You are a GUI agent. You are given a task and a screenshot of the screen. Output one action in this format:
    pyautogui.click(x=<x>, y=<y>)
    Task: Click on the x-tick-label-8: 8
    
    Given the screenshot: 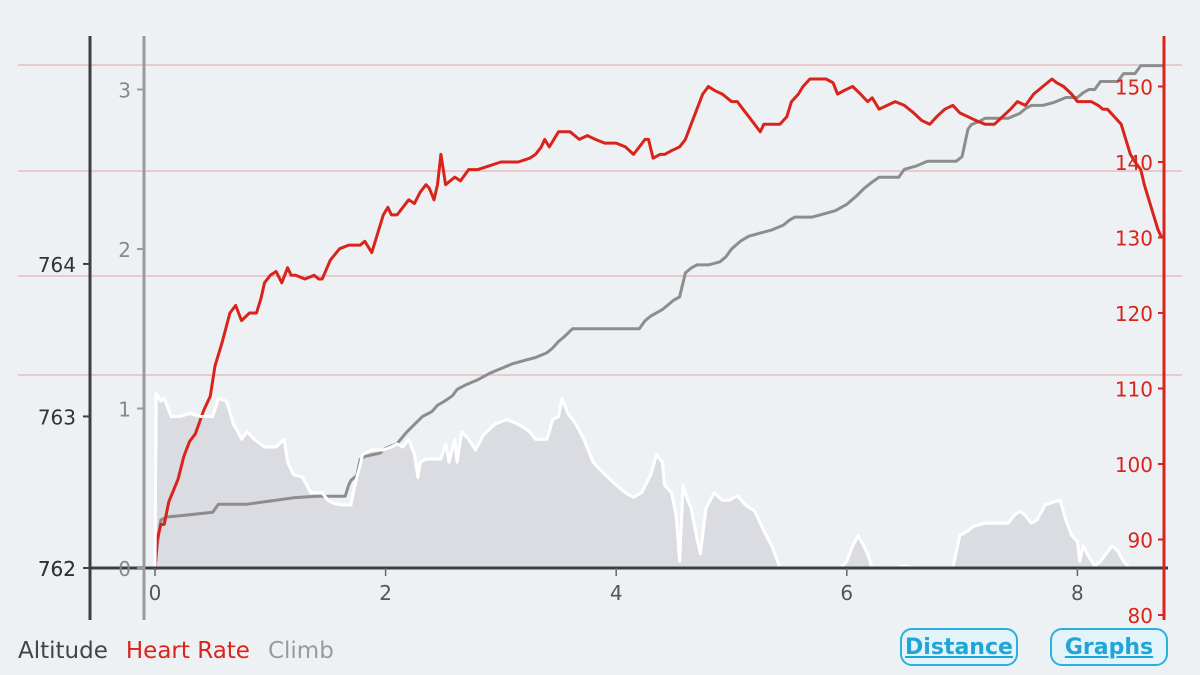 What is the action you would take?
    pyautogui.click(x=1077, y=593)
    